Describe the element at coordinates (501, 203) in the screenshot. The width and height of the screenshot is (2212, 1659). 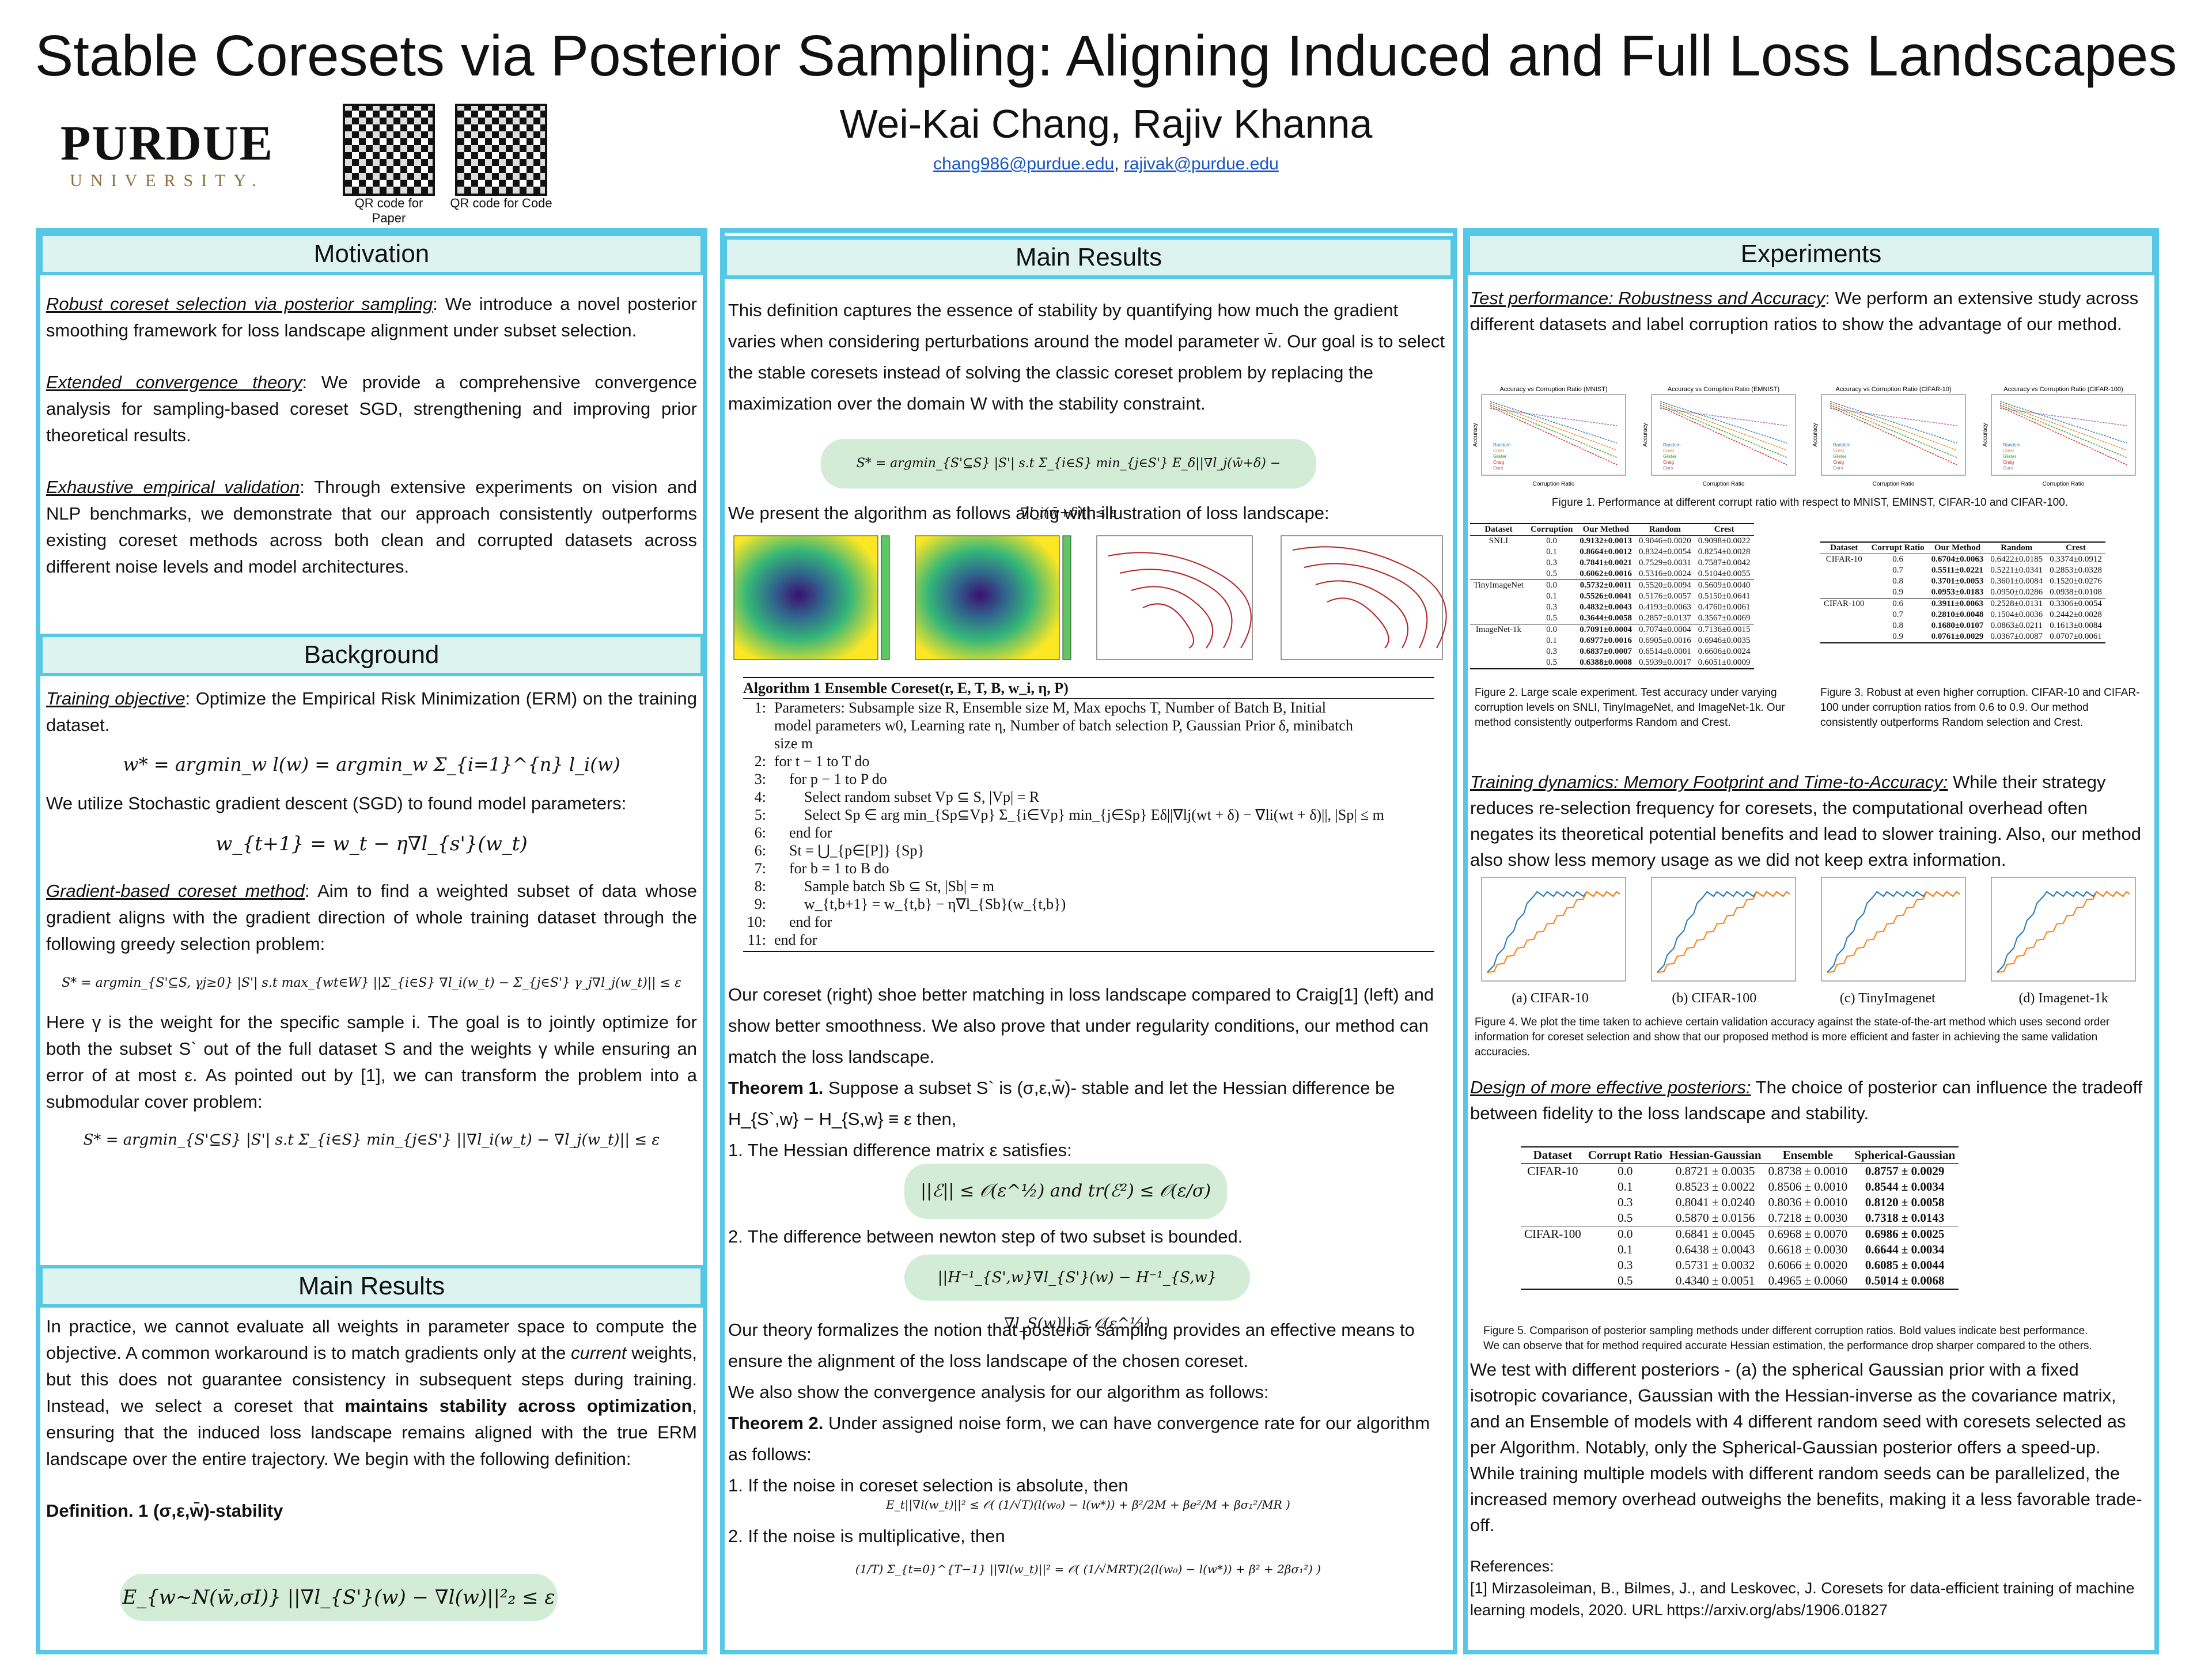
I see `qr-code-label: QR code for Code` at that location.